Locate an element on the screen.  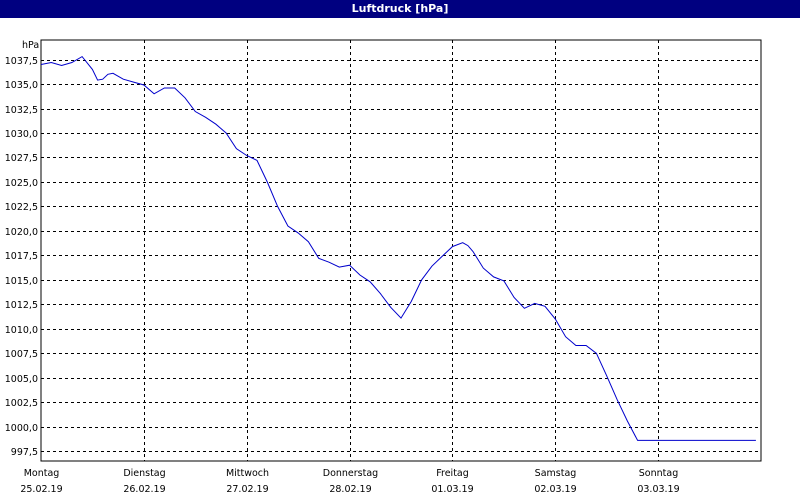
y-tick-label: 1027,5 is located at coordinates (21, 158).